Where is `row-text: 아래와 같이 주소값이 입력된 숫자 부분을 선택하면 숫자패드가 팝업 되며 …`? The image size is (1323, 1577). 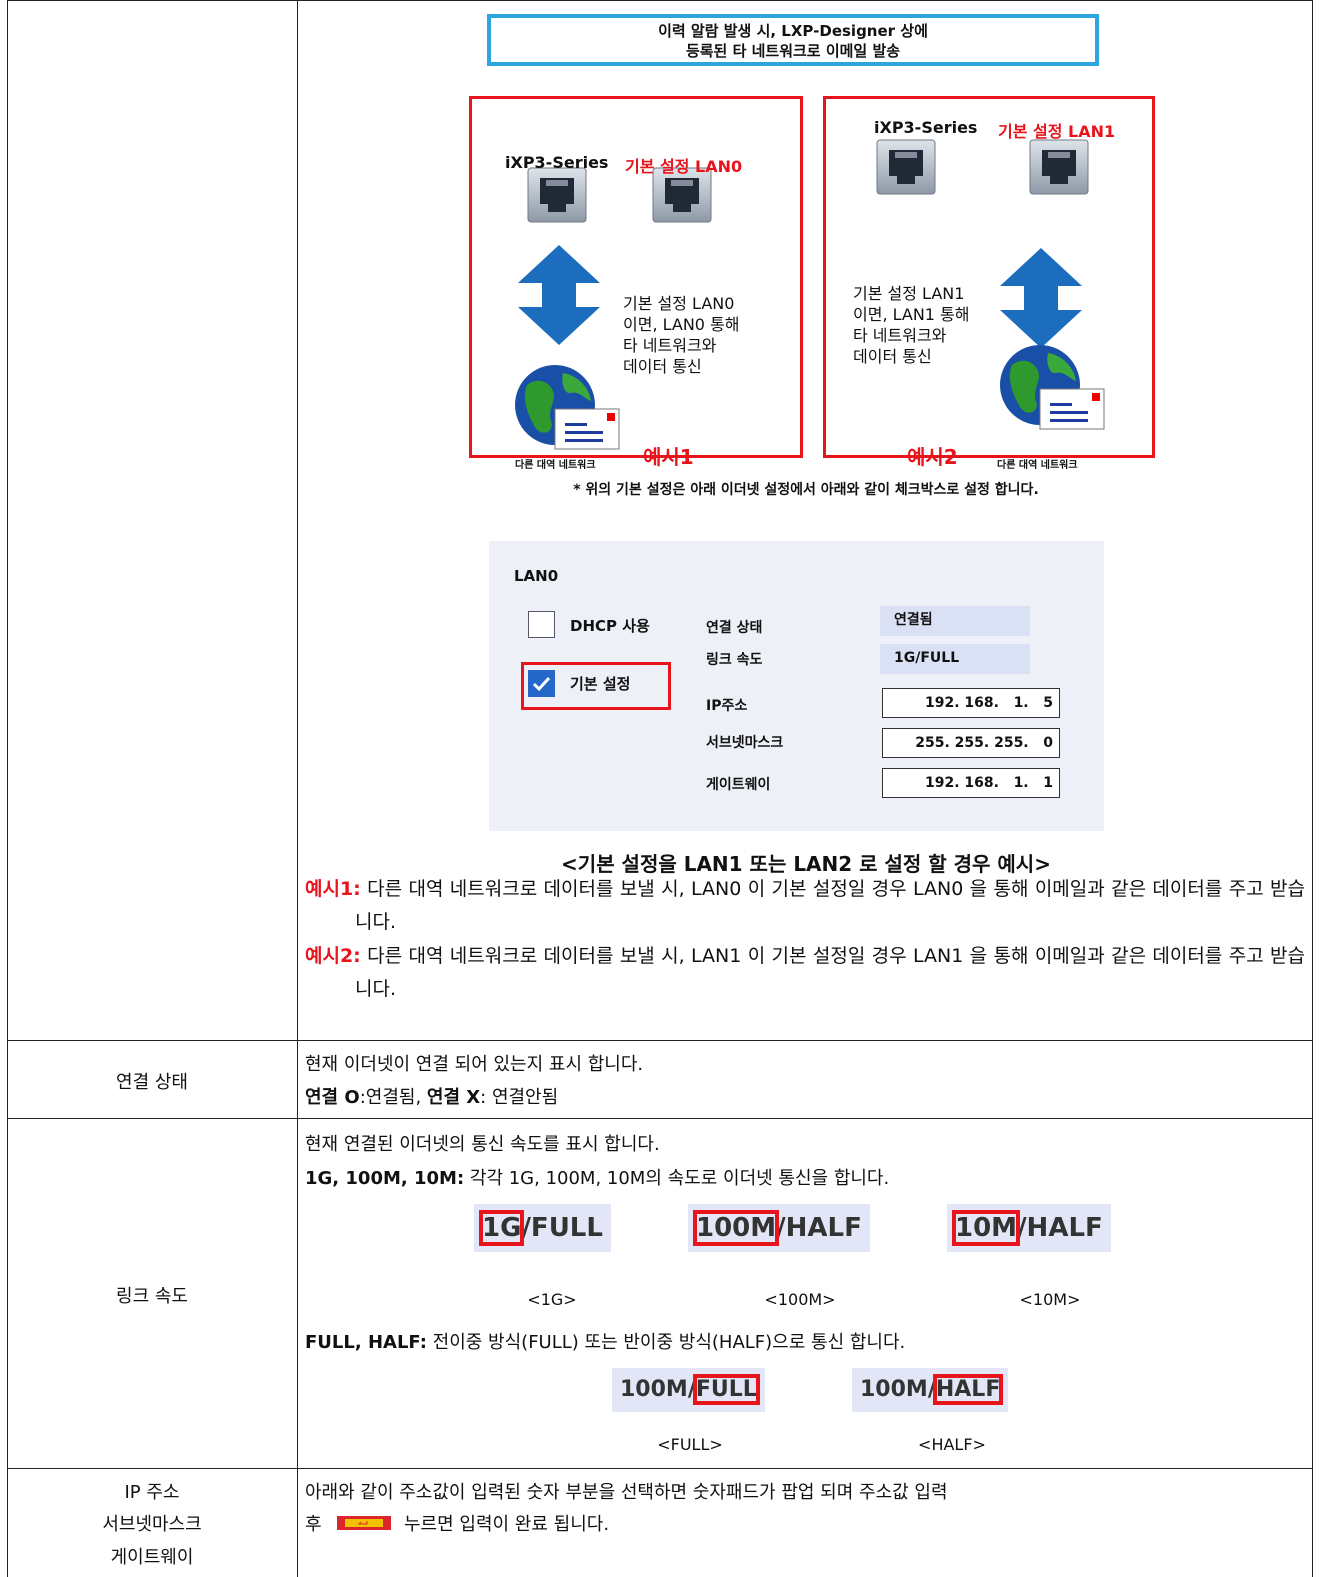
row-text: 아래와 같이 주소값이 입력된 숫자 부분을 선택하면 숫자패드가 팝업 되며 … is located at coordinates (626, 1492).